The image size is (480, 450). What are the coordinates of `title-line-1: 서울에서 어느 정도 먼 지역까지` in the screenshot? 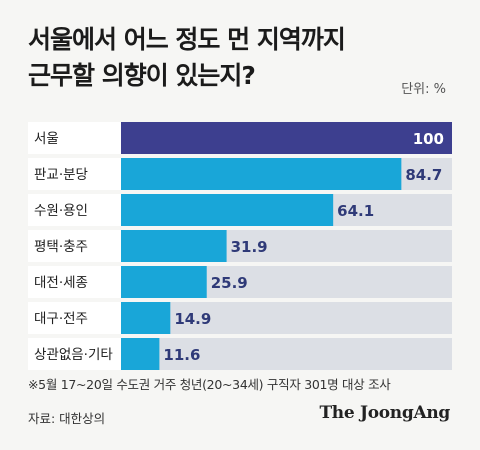 It's located at (187, 39).